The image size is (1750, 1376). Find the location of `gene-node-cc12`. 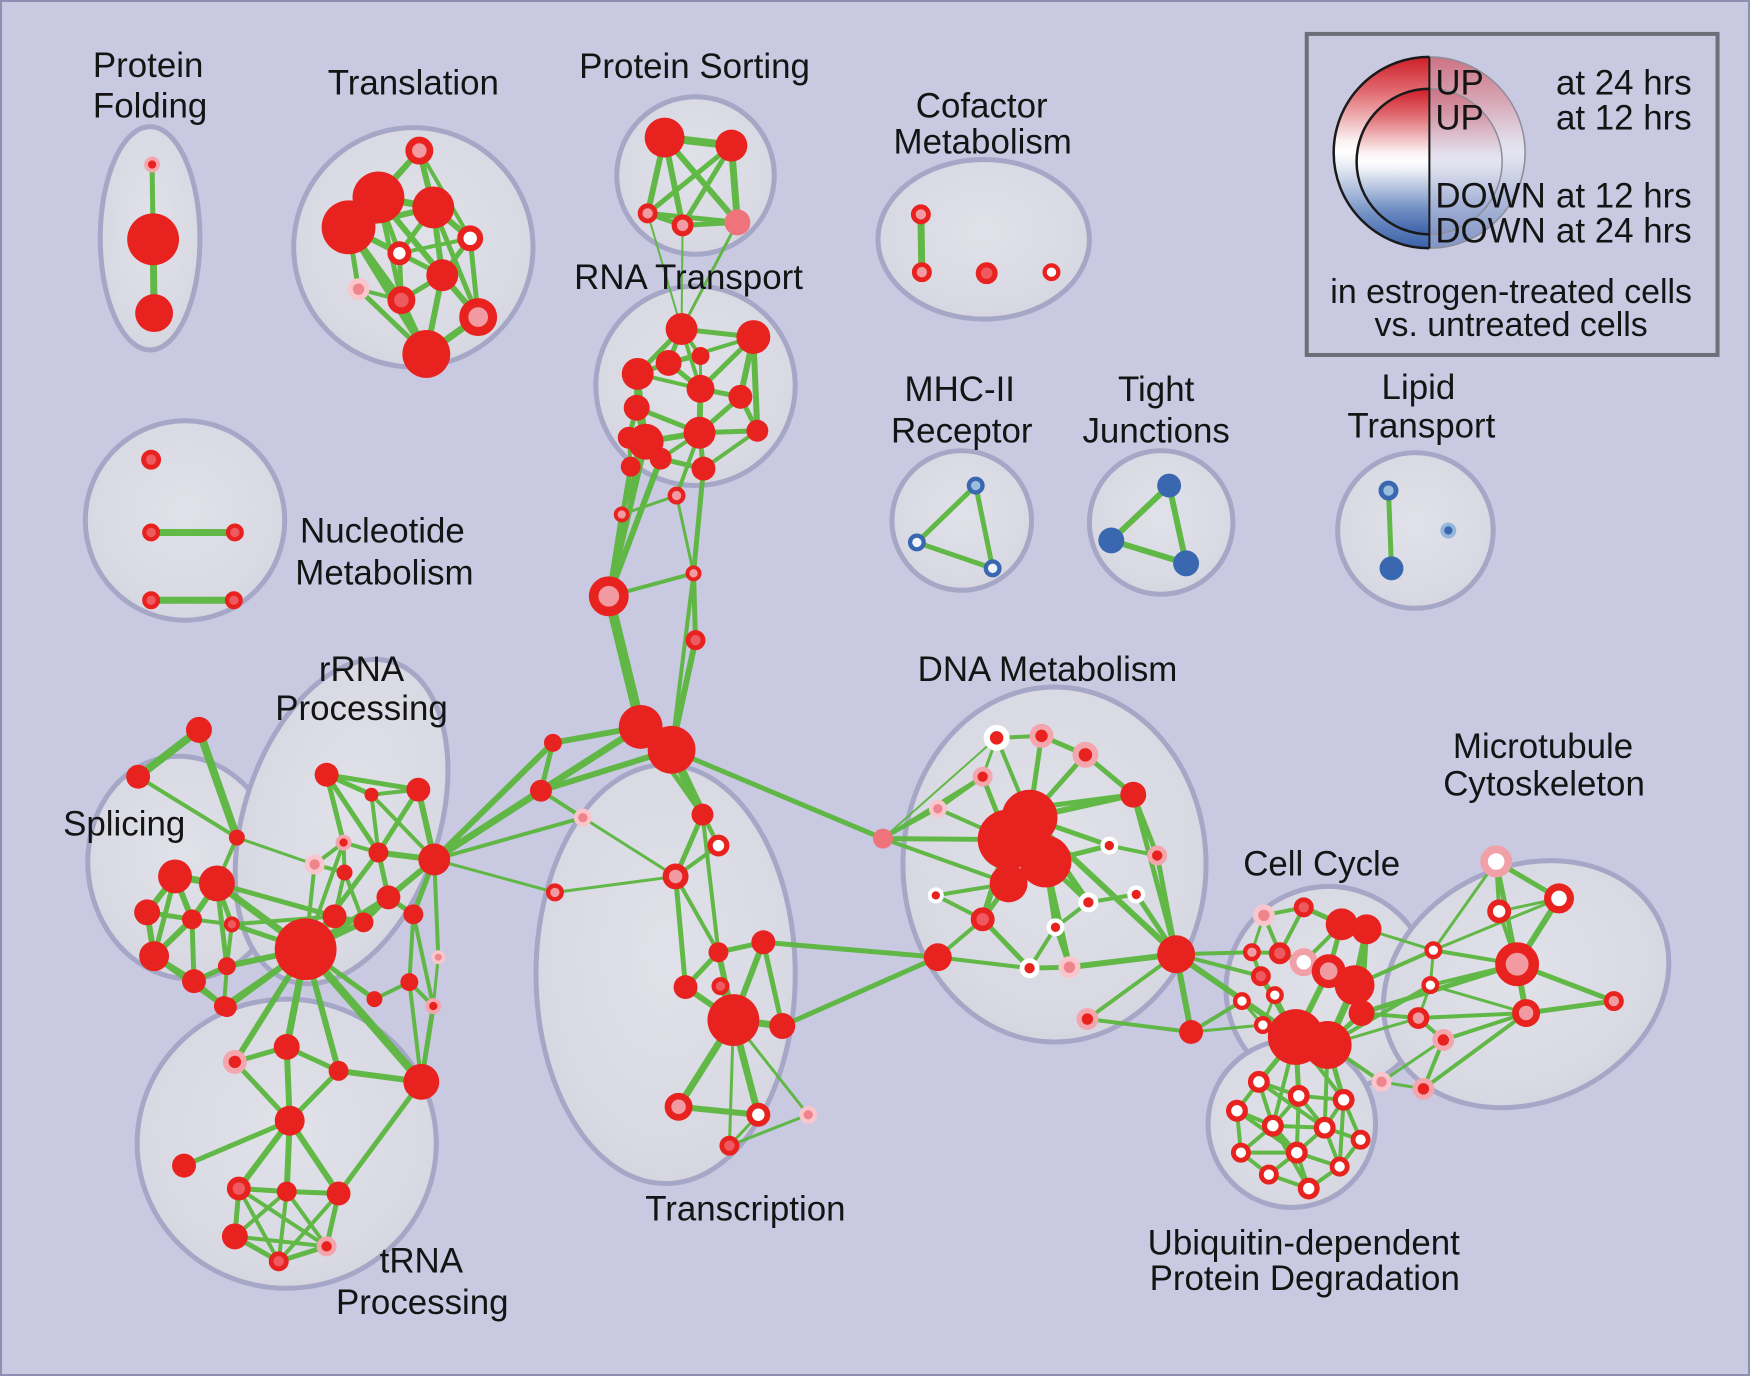

gene-node-cc12 is located at coordinates (1241, 1001).